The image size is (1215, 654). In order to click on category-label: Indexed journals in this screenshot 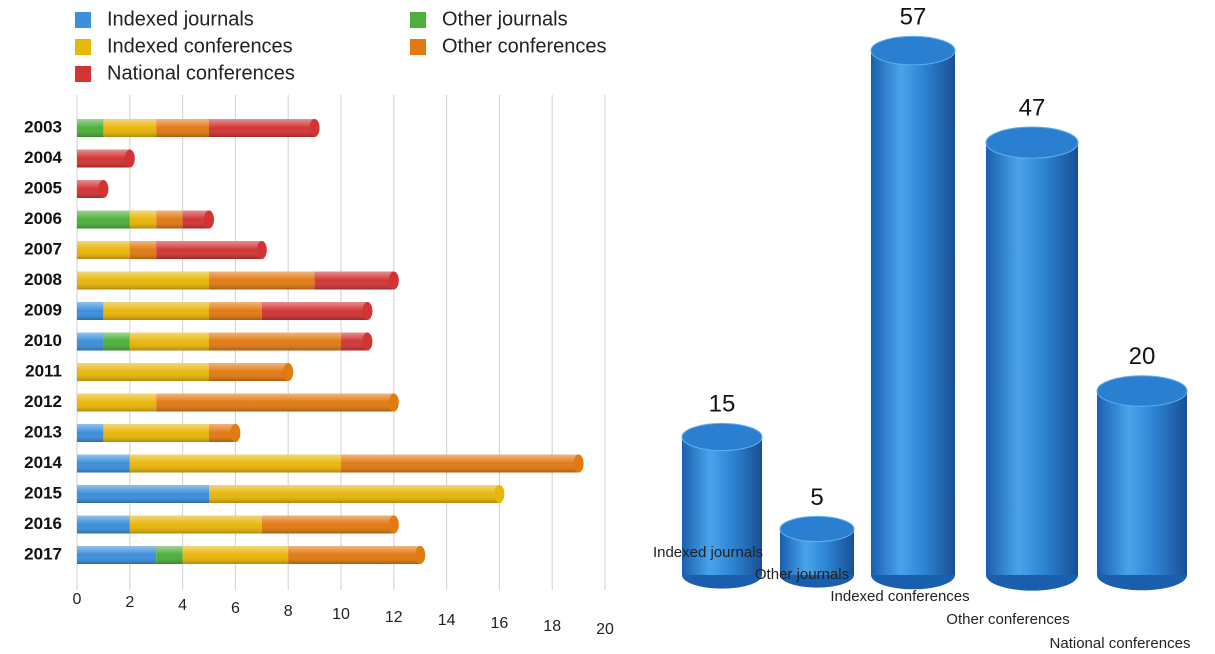, I will do `click(708, 552)`.